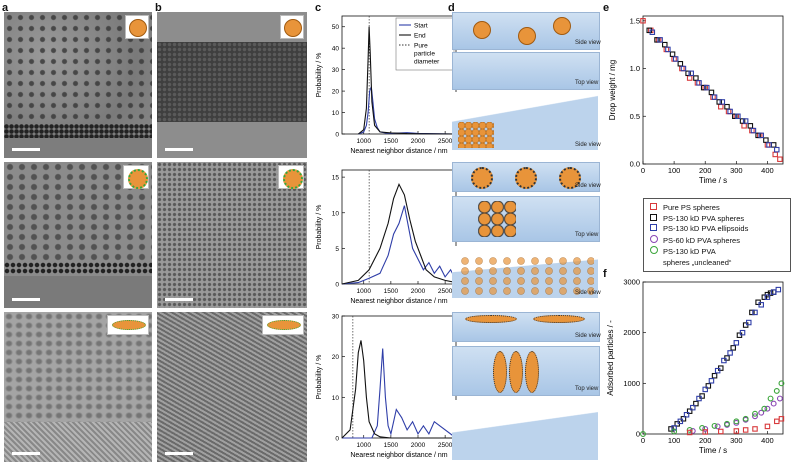 The image size is (799, 466). Describe the element at coordinates (424, 54) in the screenshot. I see `legend-label: particle` at that location.